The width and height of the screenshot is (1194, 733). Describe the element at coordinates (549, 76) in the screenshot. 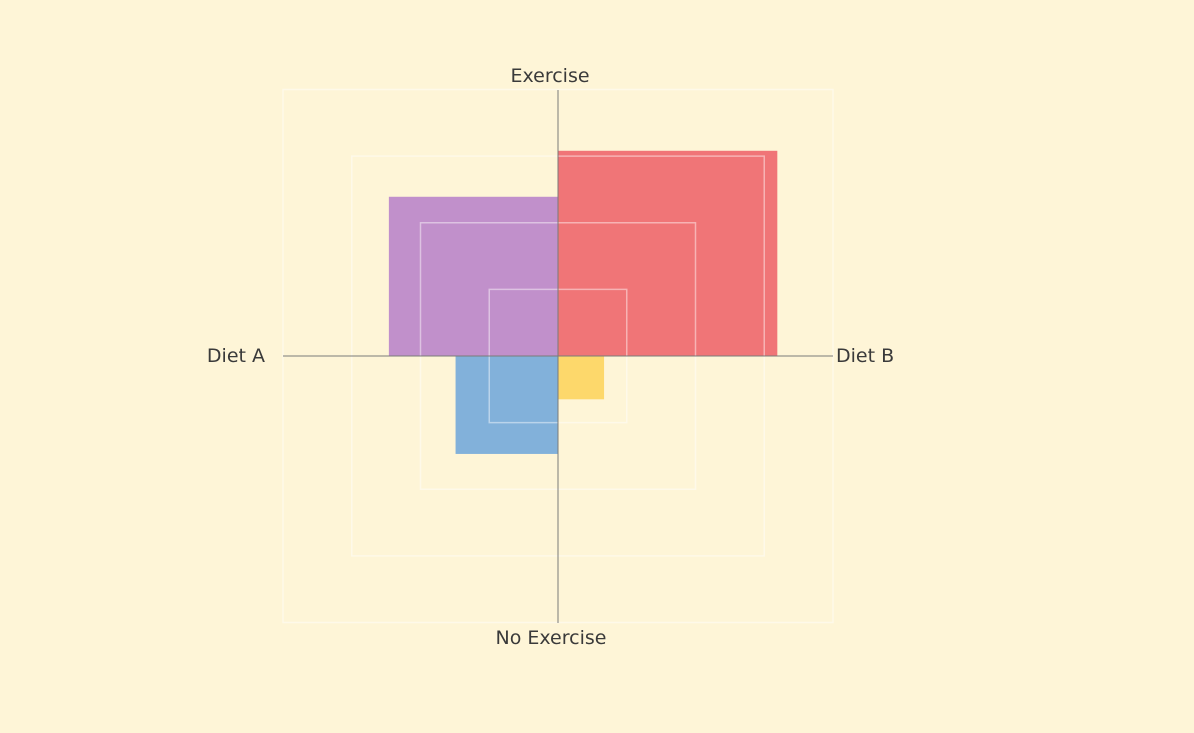

I see `axis-label-top: Exercise` at that location.